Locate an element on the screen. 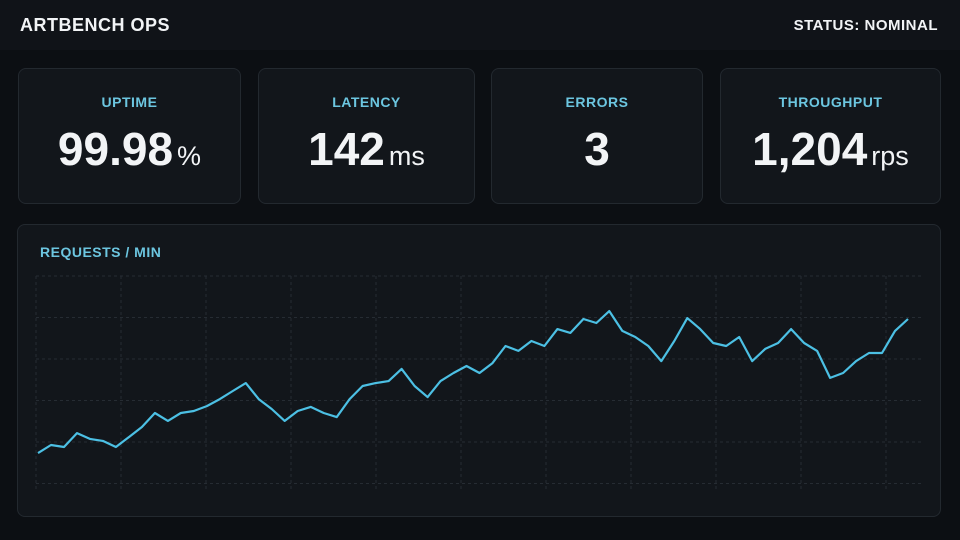 This screenshot has height=540, width=960. metric-label: UPTIME is located at coordinates (129, 102).